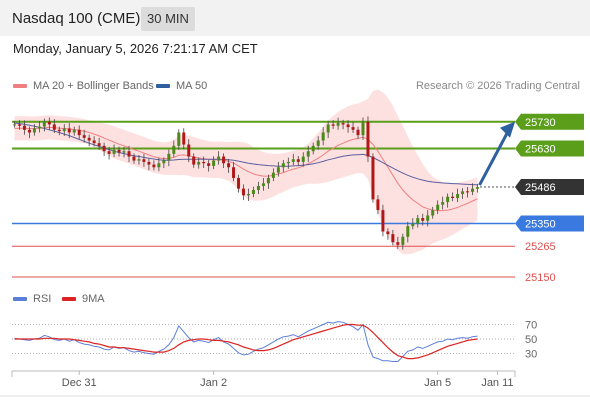 The width and height of the screenshot is (590, 400). I want to click on current-price-box, so click(549, 187).